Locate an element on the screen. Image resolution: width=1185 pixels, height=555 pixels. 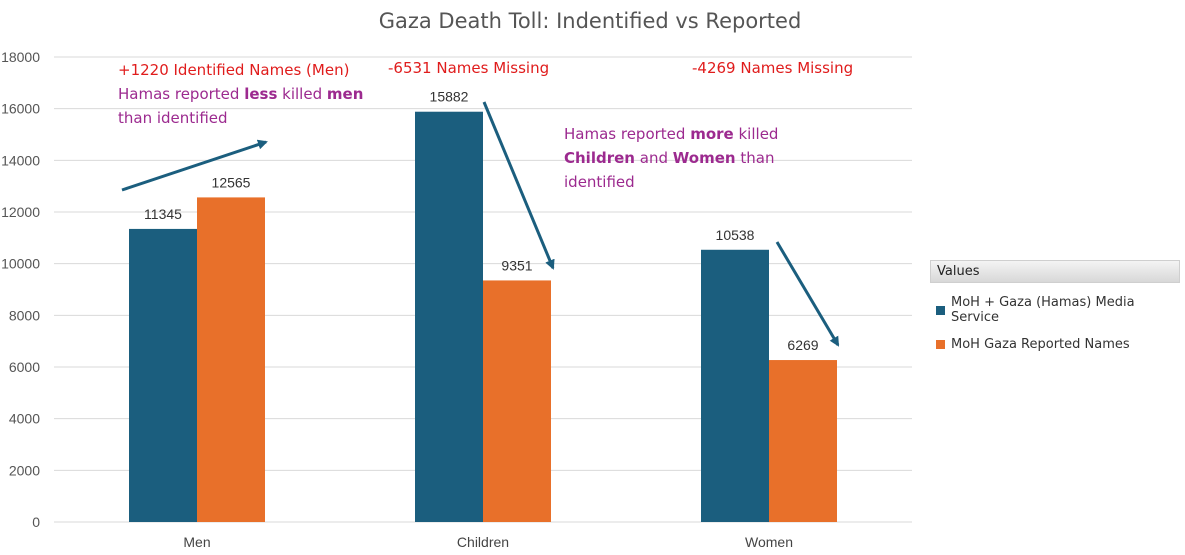
mid-text-and: and is located at coordinates (653, 158).